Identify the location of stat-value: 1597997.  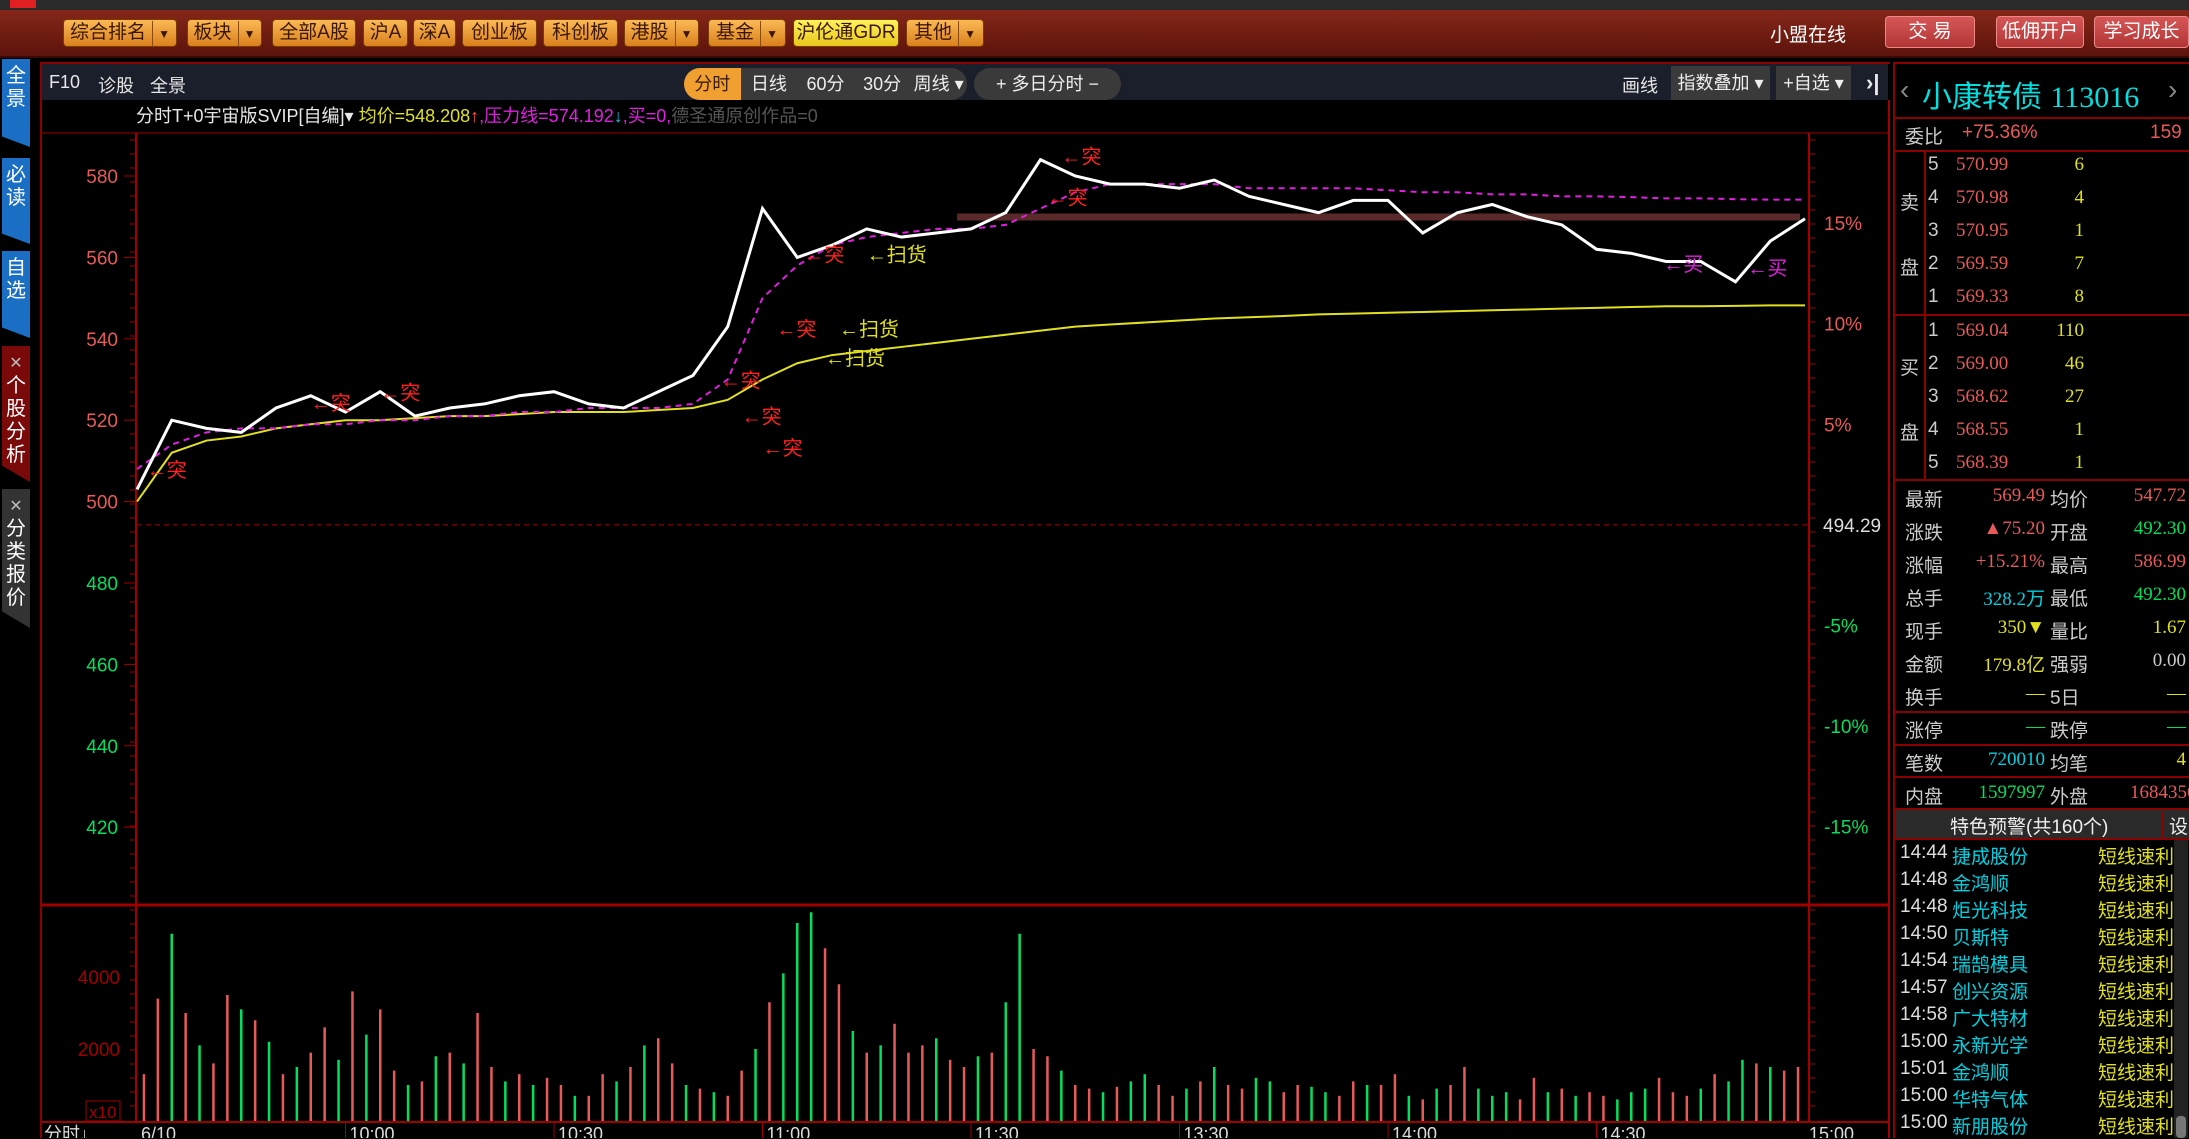
(2012, 792).